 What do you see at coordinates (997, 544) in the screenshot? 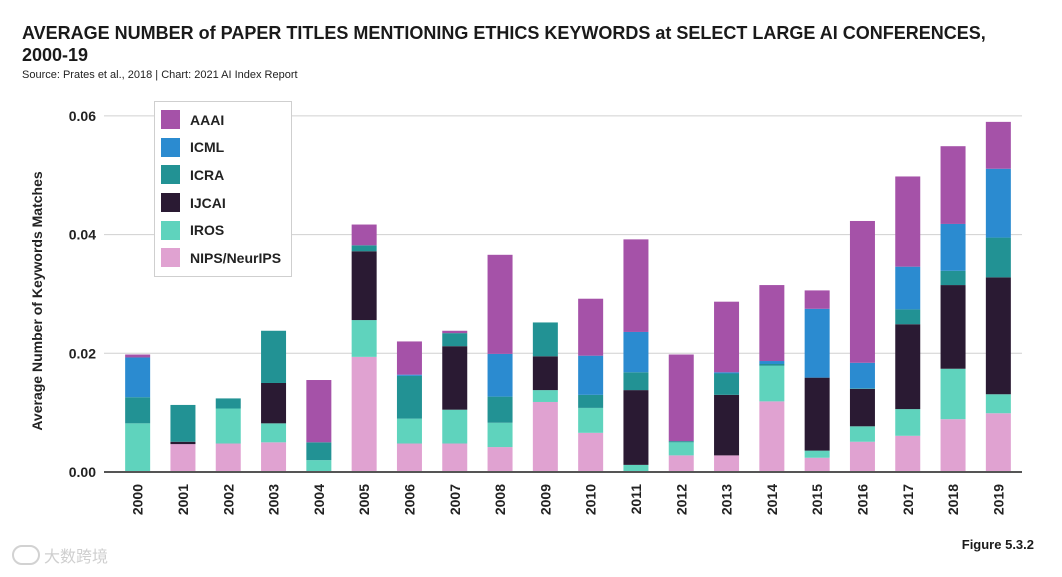
I see `figure-label: Figure 5.3.2` at bounding box center [997, 544].